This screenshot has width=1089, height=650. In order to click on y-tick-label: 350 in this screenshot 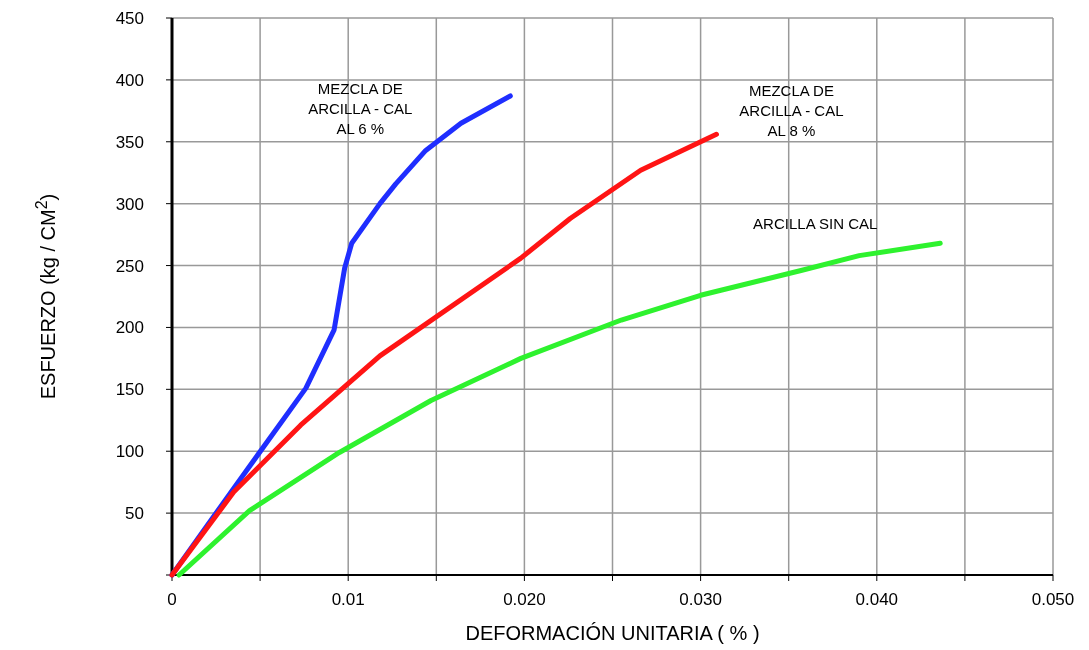, I will do `click(129, 142)`.